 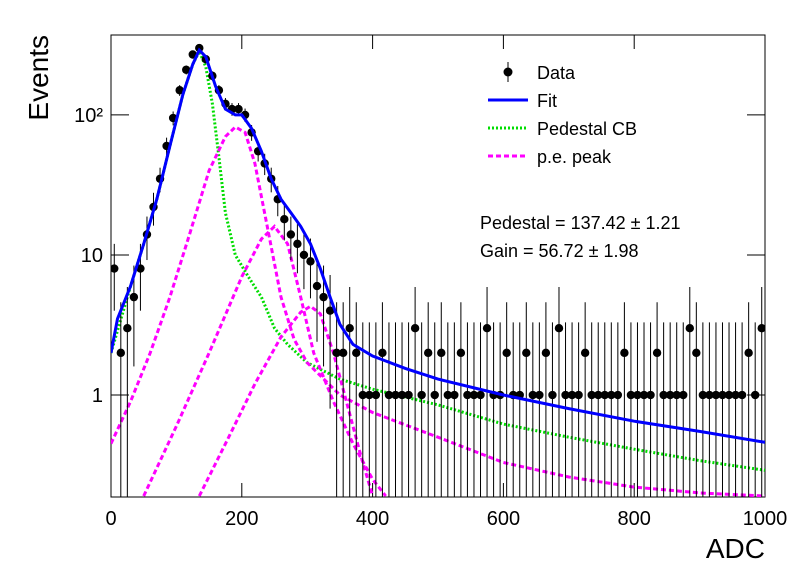 I want to click on y-axis-label: Events, so click(x=38, y=78).